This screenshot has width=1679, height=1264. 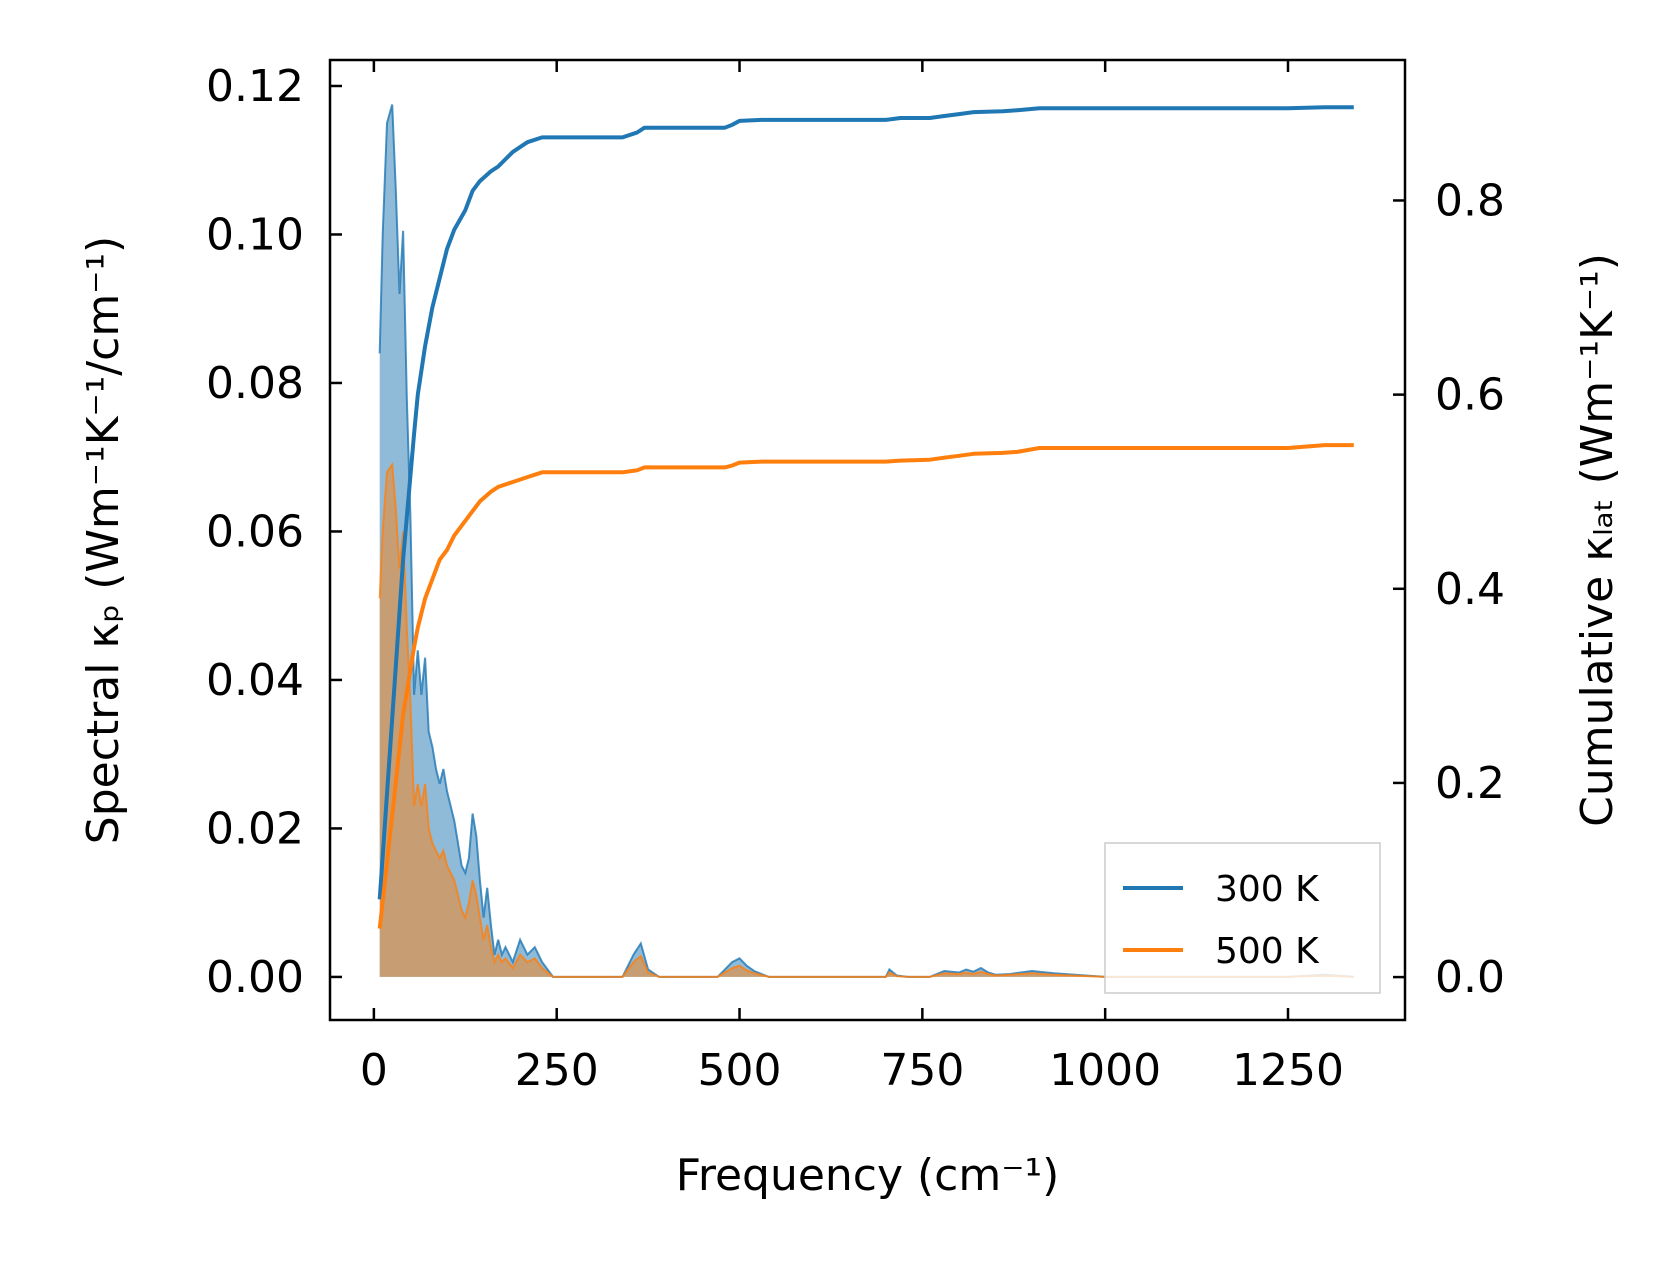 What do you see at coordinates (255, 680) in the screenshot?
I see `y-left-tick-label: 0.04` at bounding box center [255, 680].